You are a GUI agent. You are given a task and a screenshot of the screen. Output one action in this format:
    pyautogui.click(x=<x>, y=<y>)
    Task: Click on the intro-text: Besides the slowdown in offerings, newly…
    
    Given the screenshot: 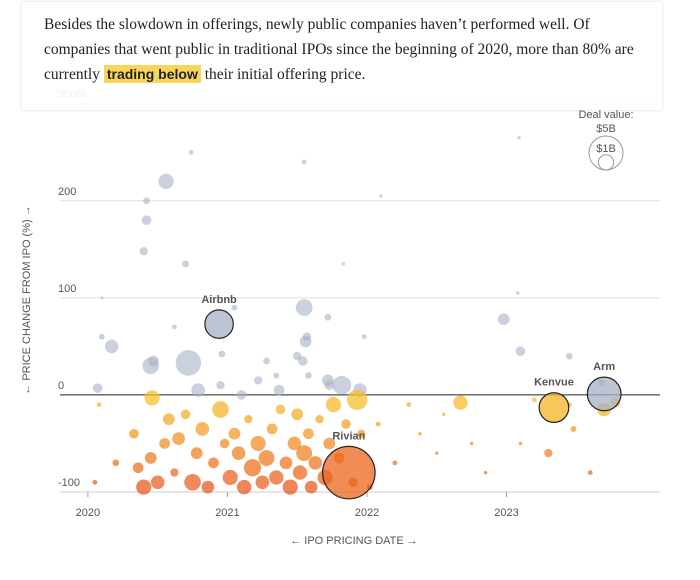 What is the action you would take?
    pyautogui.click(x=339, y=49)
    